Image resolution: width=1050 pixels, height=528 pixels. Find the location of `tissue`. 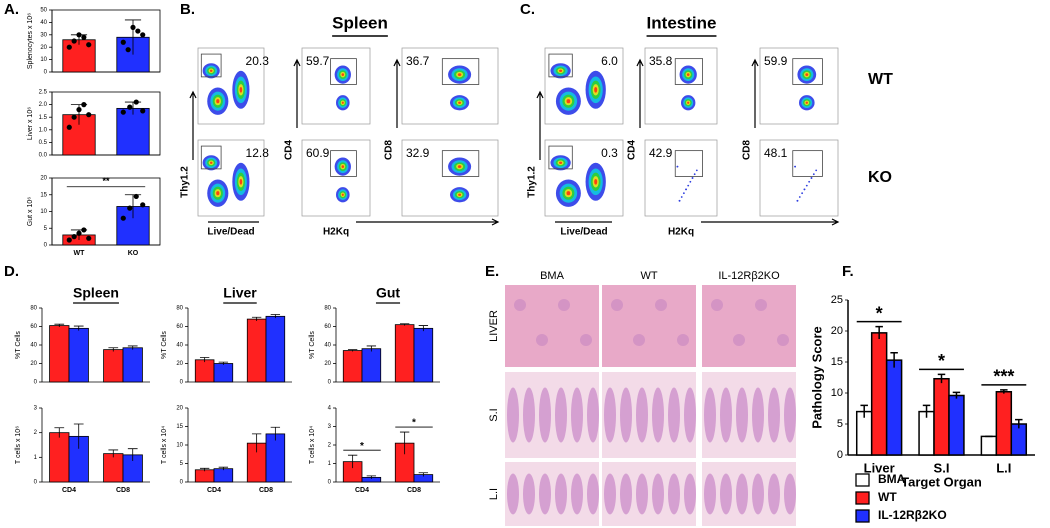

tissue is located at coordinates (749, 494).